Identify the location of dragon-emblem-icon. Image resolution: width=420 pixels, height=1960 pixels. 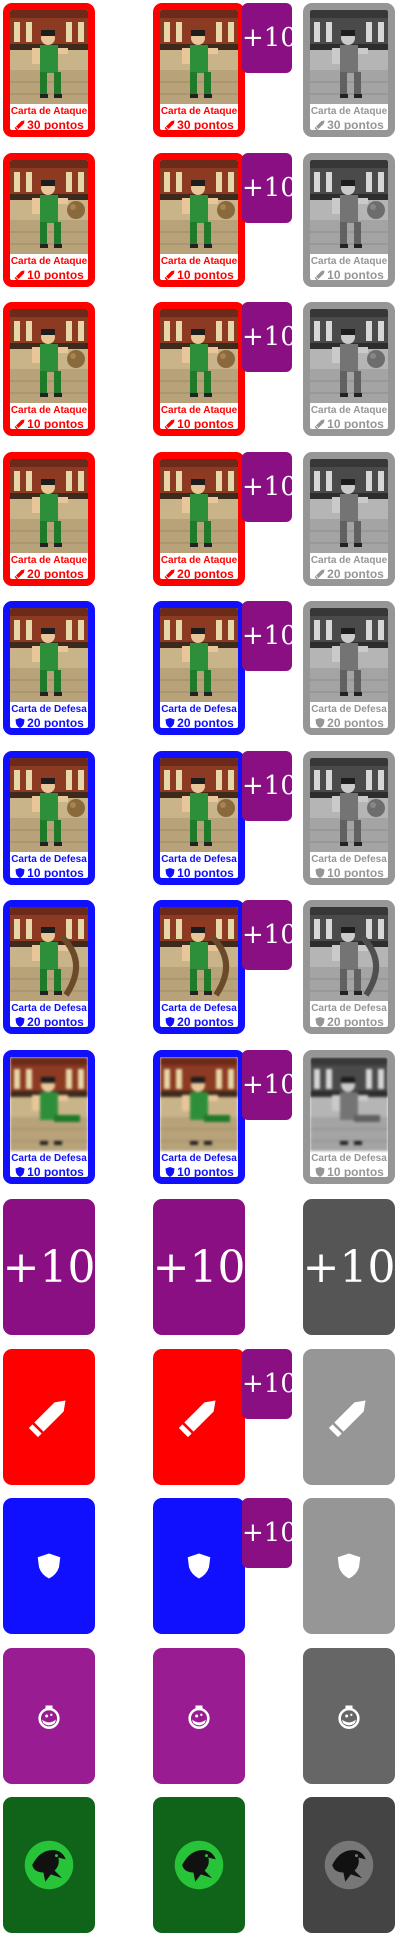
(49, 1865).